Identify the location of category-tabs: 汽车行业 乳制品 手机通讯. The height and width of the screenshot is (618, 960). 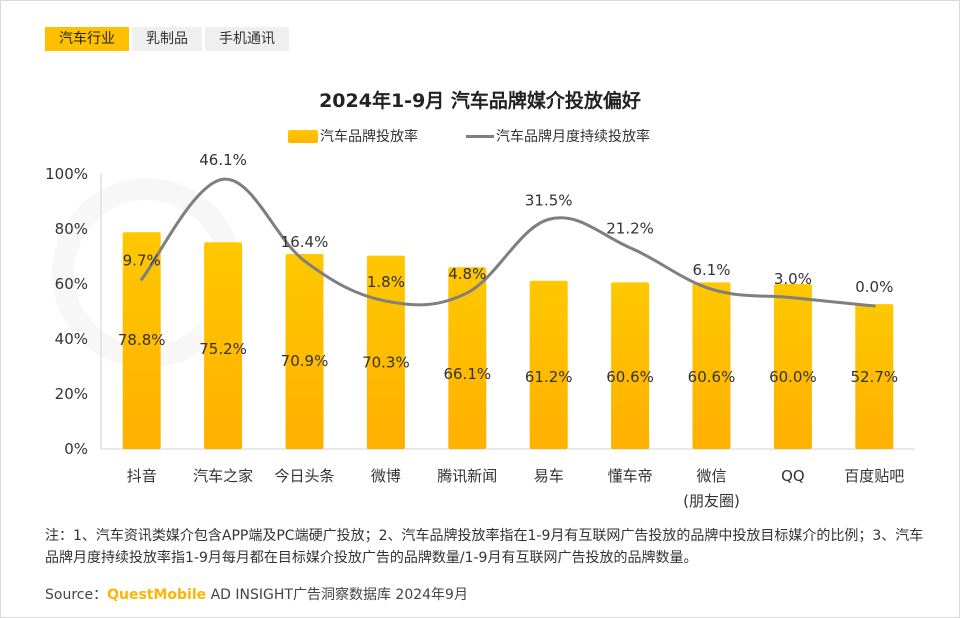
(167, 39).